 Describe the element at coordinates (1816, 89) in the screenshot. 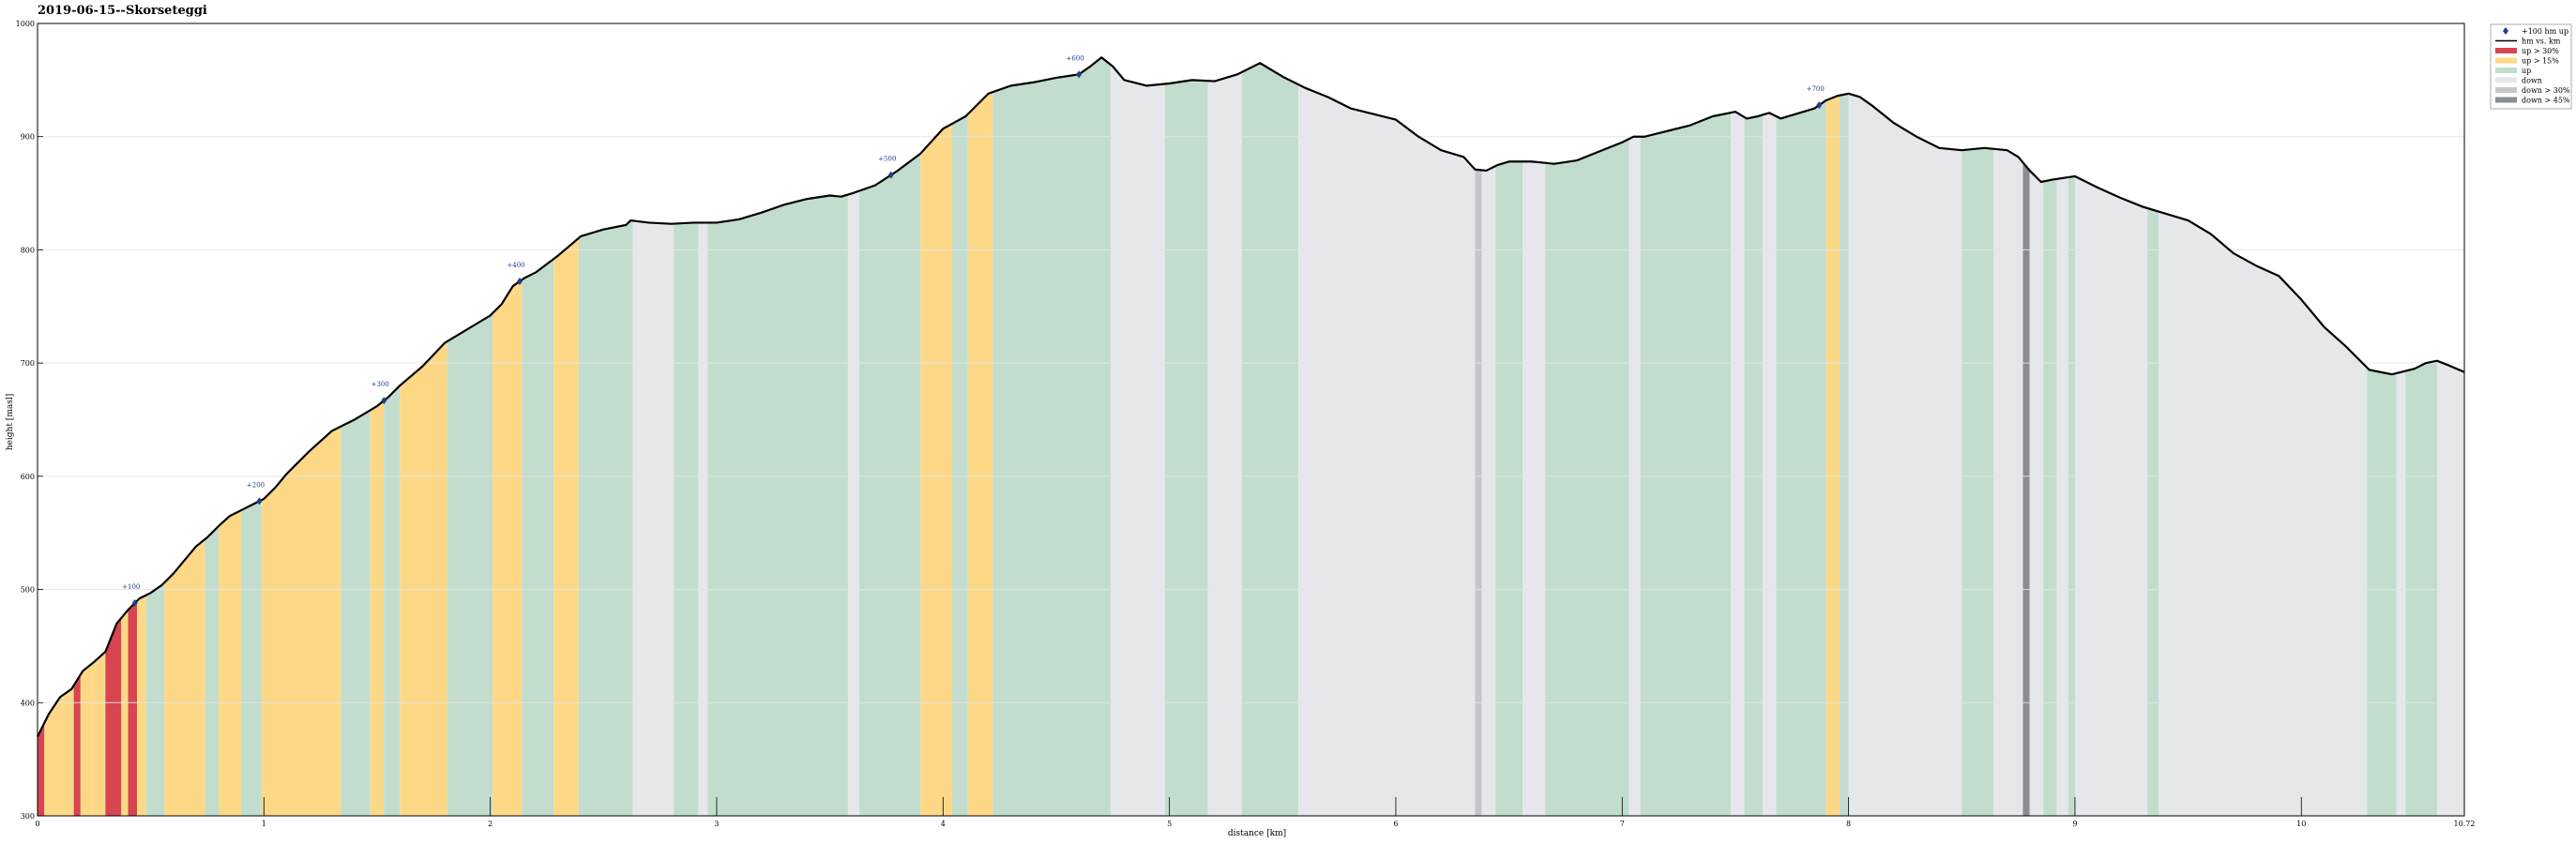

I see `marker-label: +700` at that location.